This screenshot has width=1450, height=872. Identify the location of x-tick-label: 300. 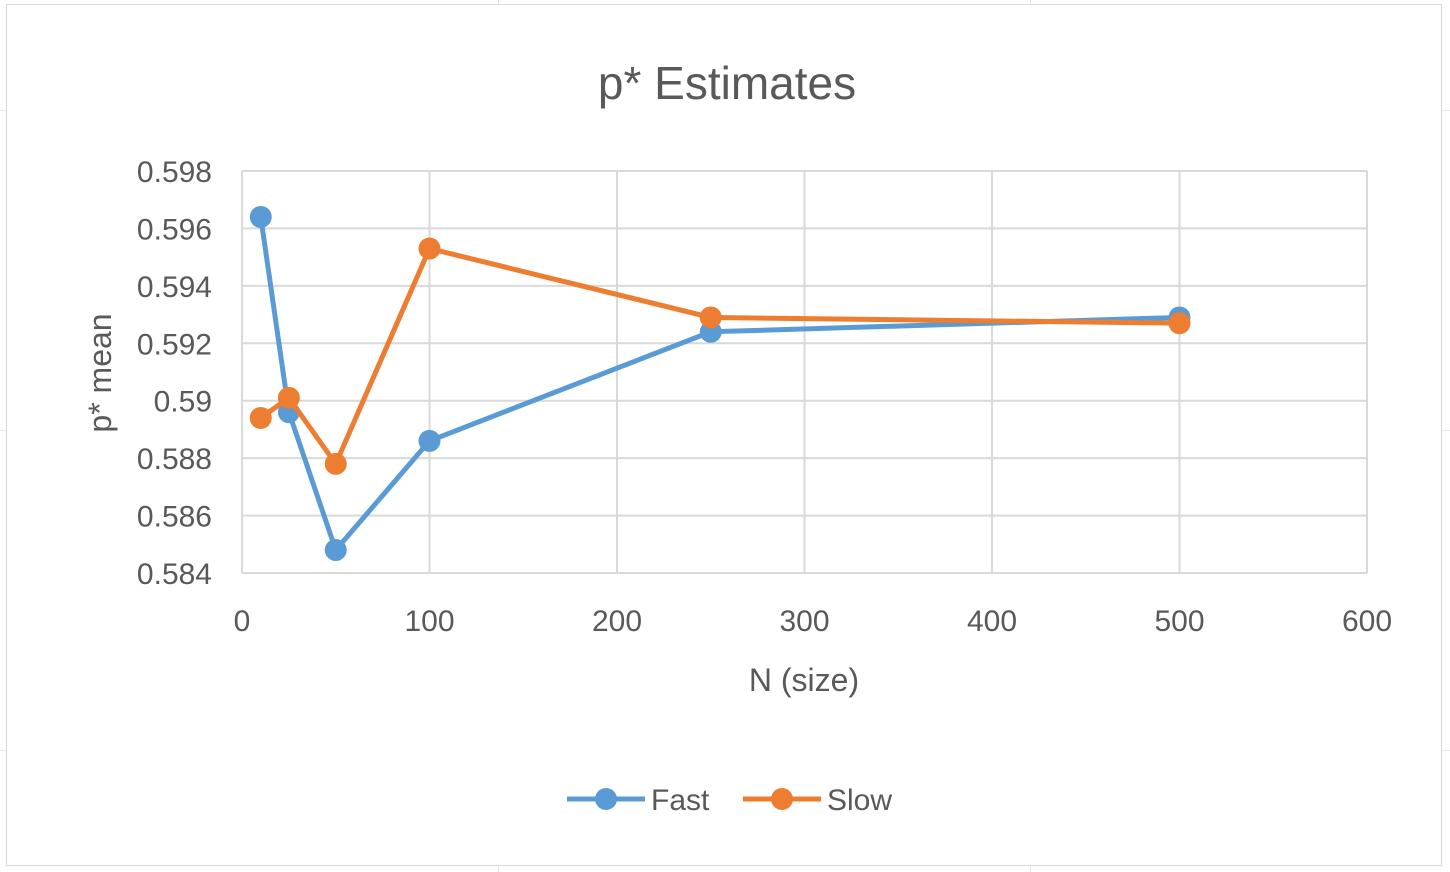
(804, 621).